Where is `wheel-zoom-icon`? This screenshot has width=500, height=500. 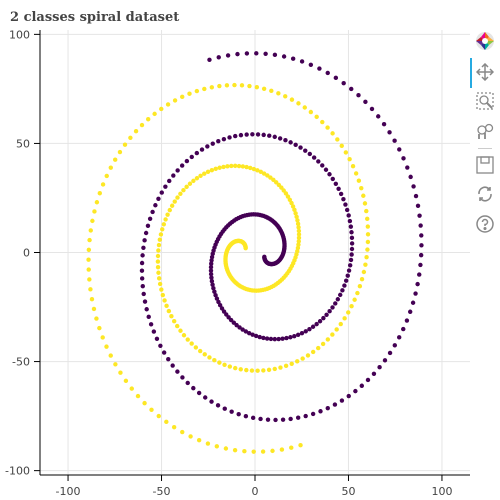
wheel-zoom-icon is located at coordinates (485, 131).